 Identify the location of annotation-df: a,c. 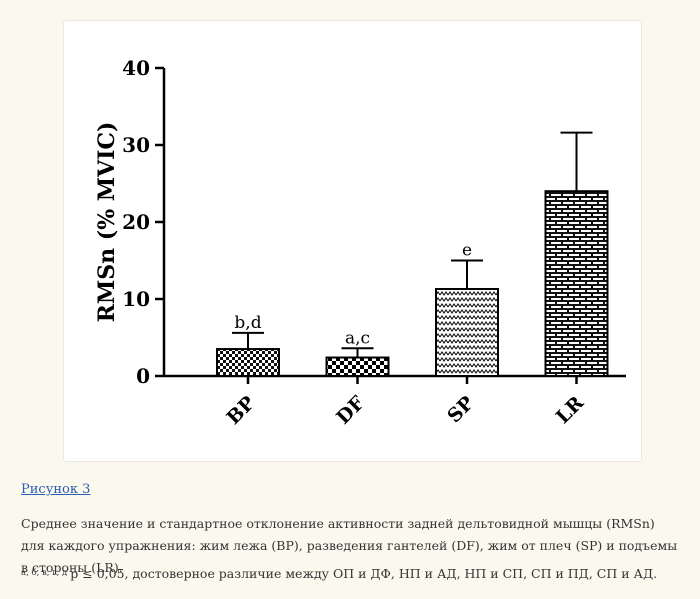
(357, 338).